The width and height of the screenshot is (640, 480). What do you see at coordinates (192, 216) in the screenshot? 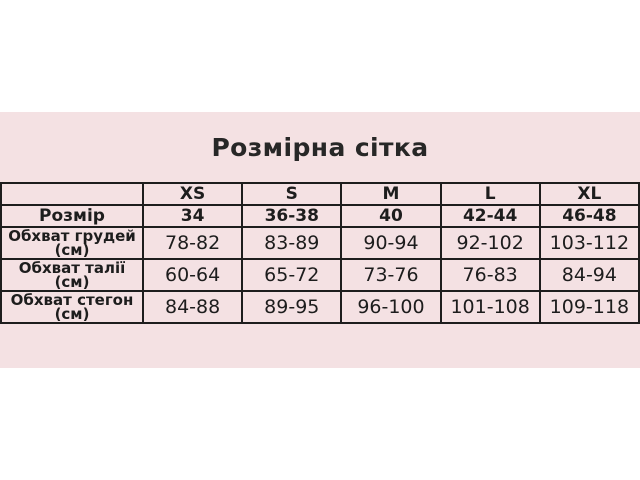
I see `size-value-cell: 34` at bounding box center [192, 216].